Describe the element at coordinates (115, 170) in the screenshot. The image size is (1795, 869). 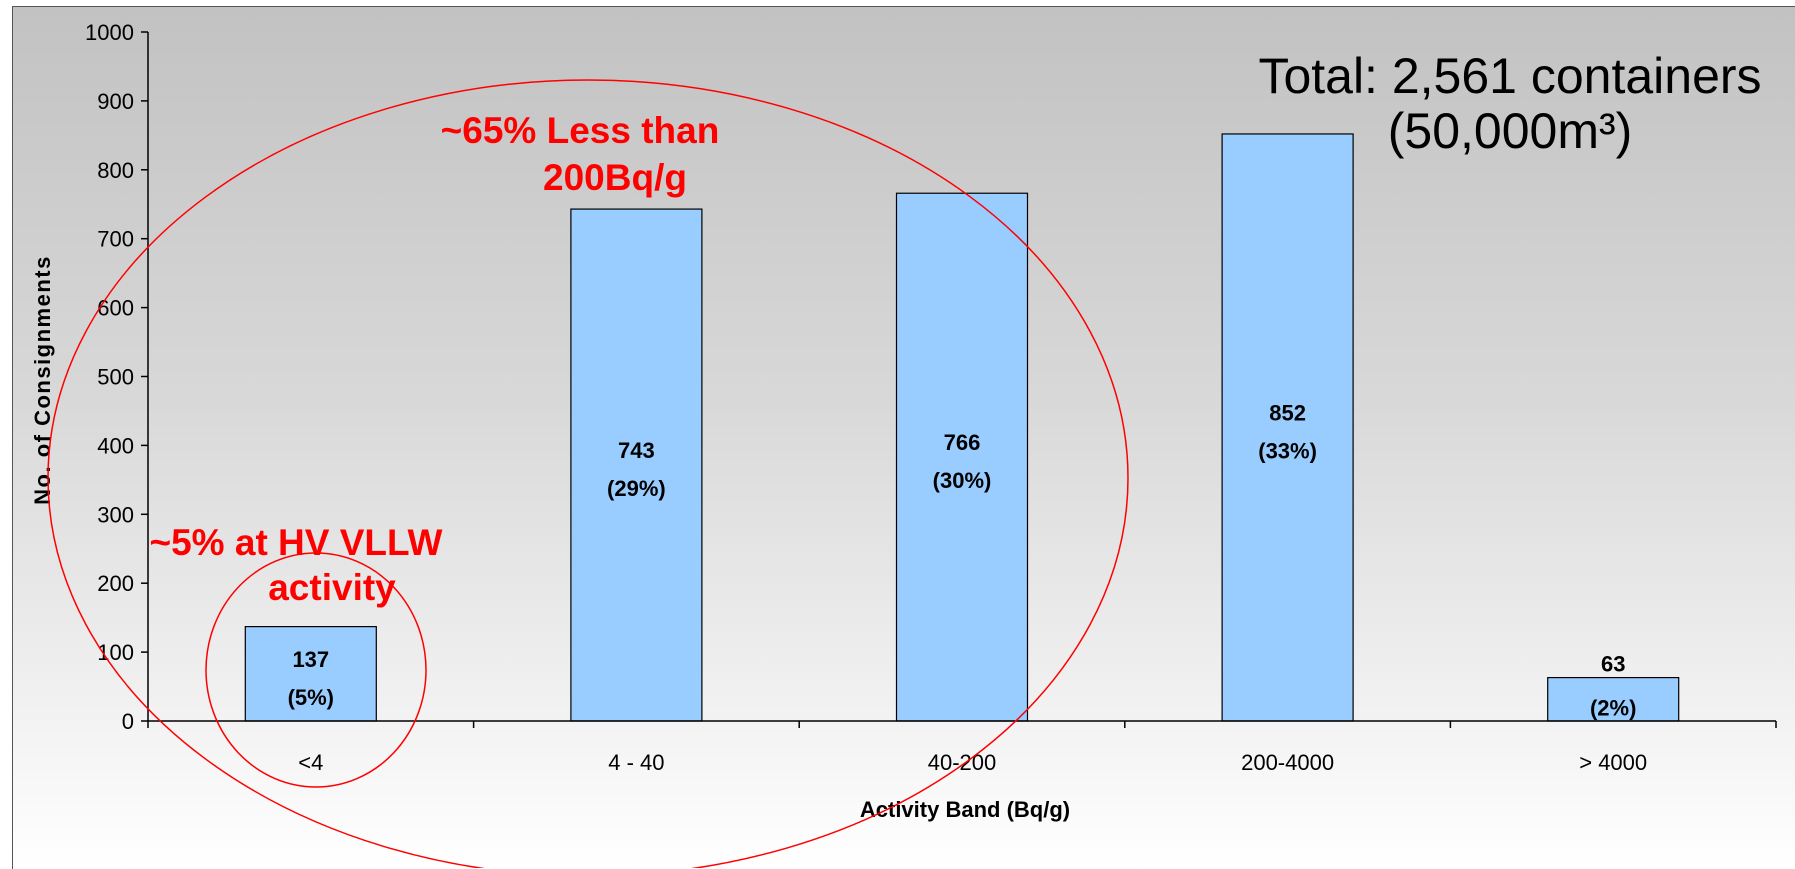
I see `y-tick-label: 800` at that location.